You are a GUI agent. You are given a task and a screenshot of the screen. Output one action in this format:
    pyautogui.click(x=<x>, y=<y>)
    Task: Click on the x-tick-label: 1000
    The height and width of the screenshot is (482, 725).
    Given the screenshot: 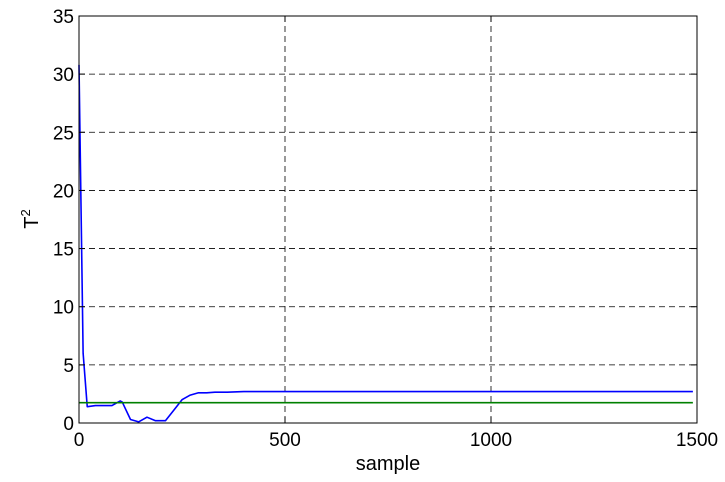 What is the action you would take?
    pyautogui.click(x=491, y=440)
    